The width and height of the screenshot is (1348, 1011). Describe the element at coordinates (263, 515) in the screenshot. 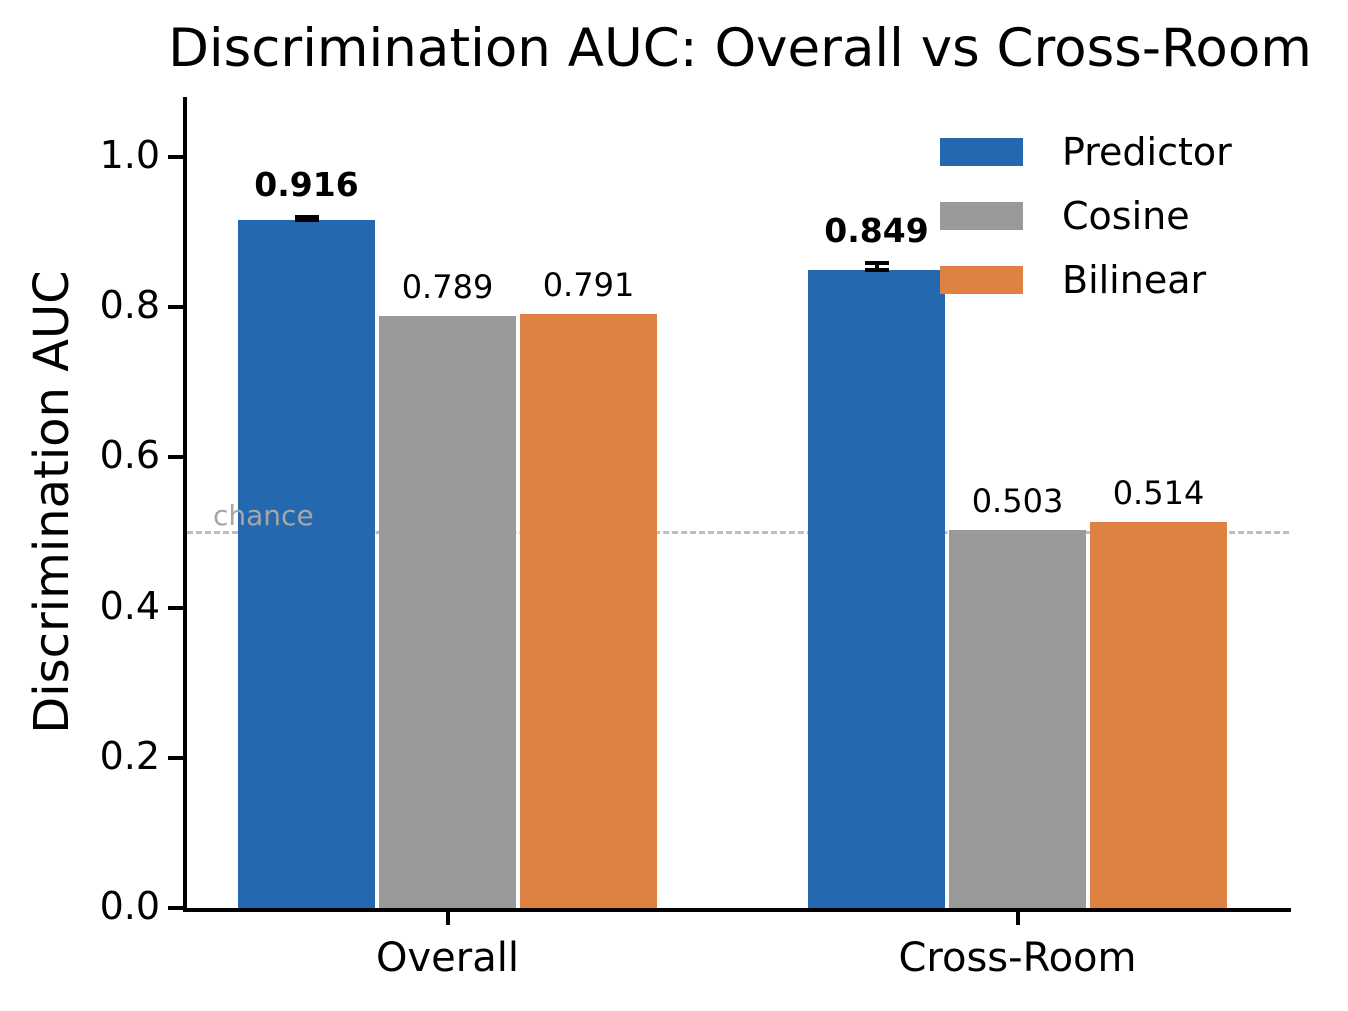

I see `chance-label: chance` at that location.